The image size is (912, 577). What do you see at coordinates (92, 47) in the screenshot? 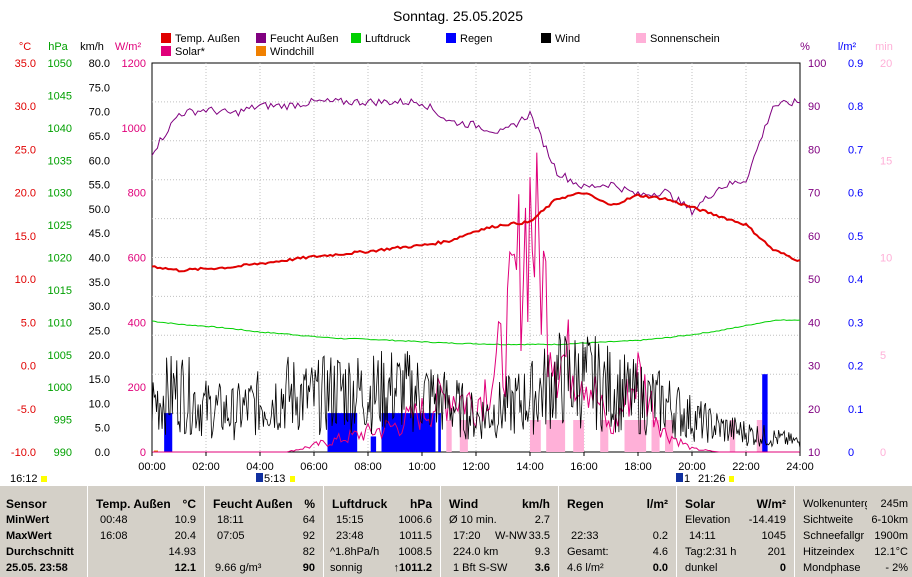
I see `unit-wind: km/h` at bounding box center [92, 47].